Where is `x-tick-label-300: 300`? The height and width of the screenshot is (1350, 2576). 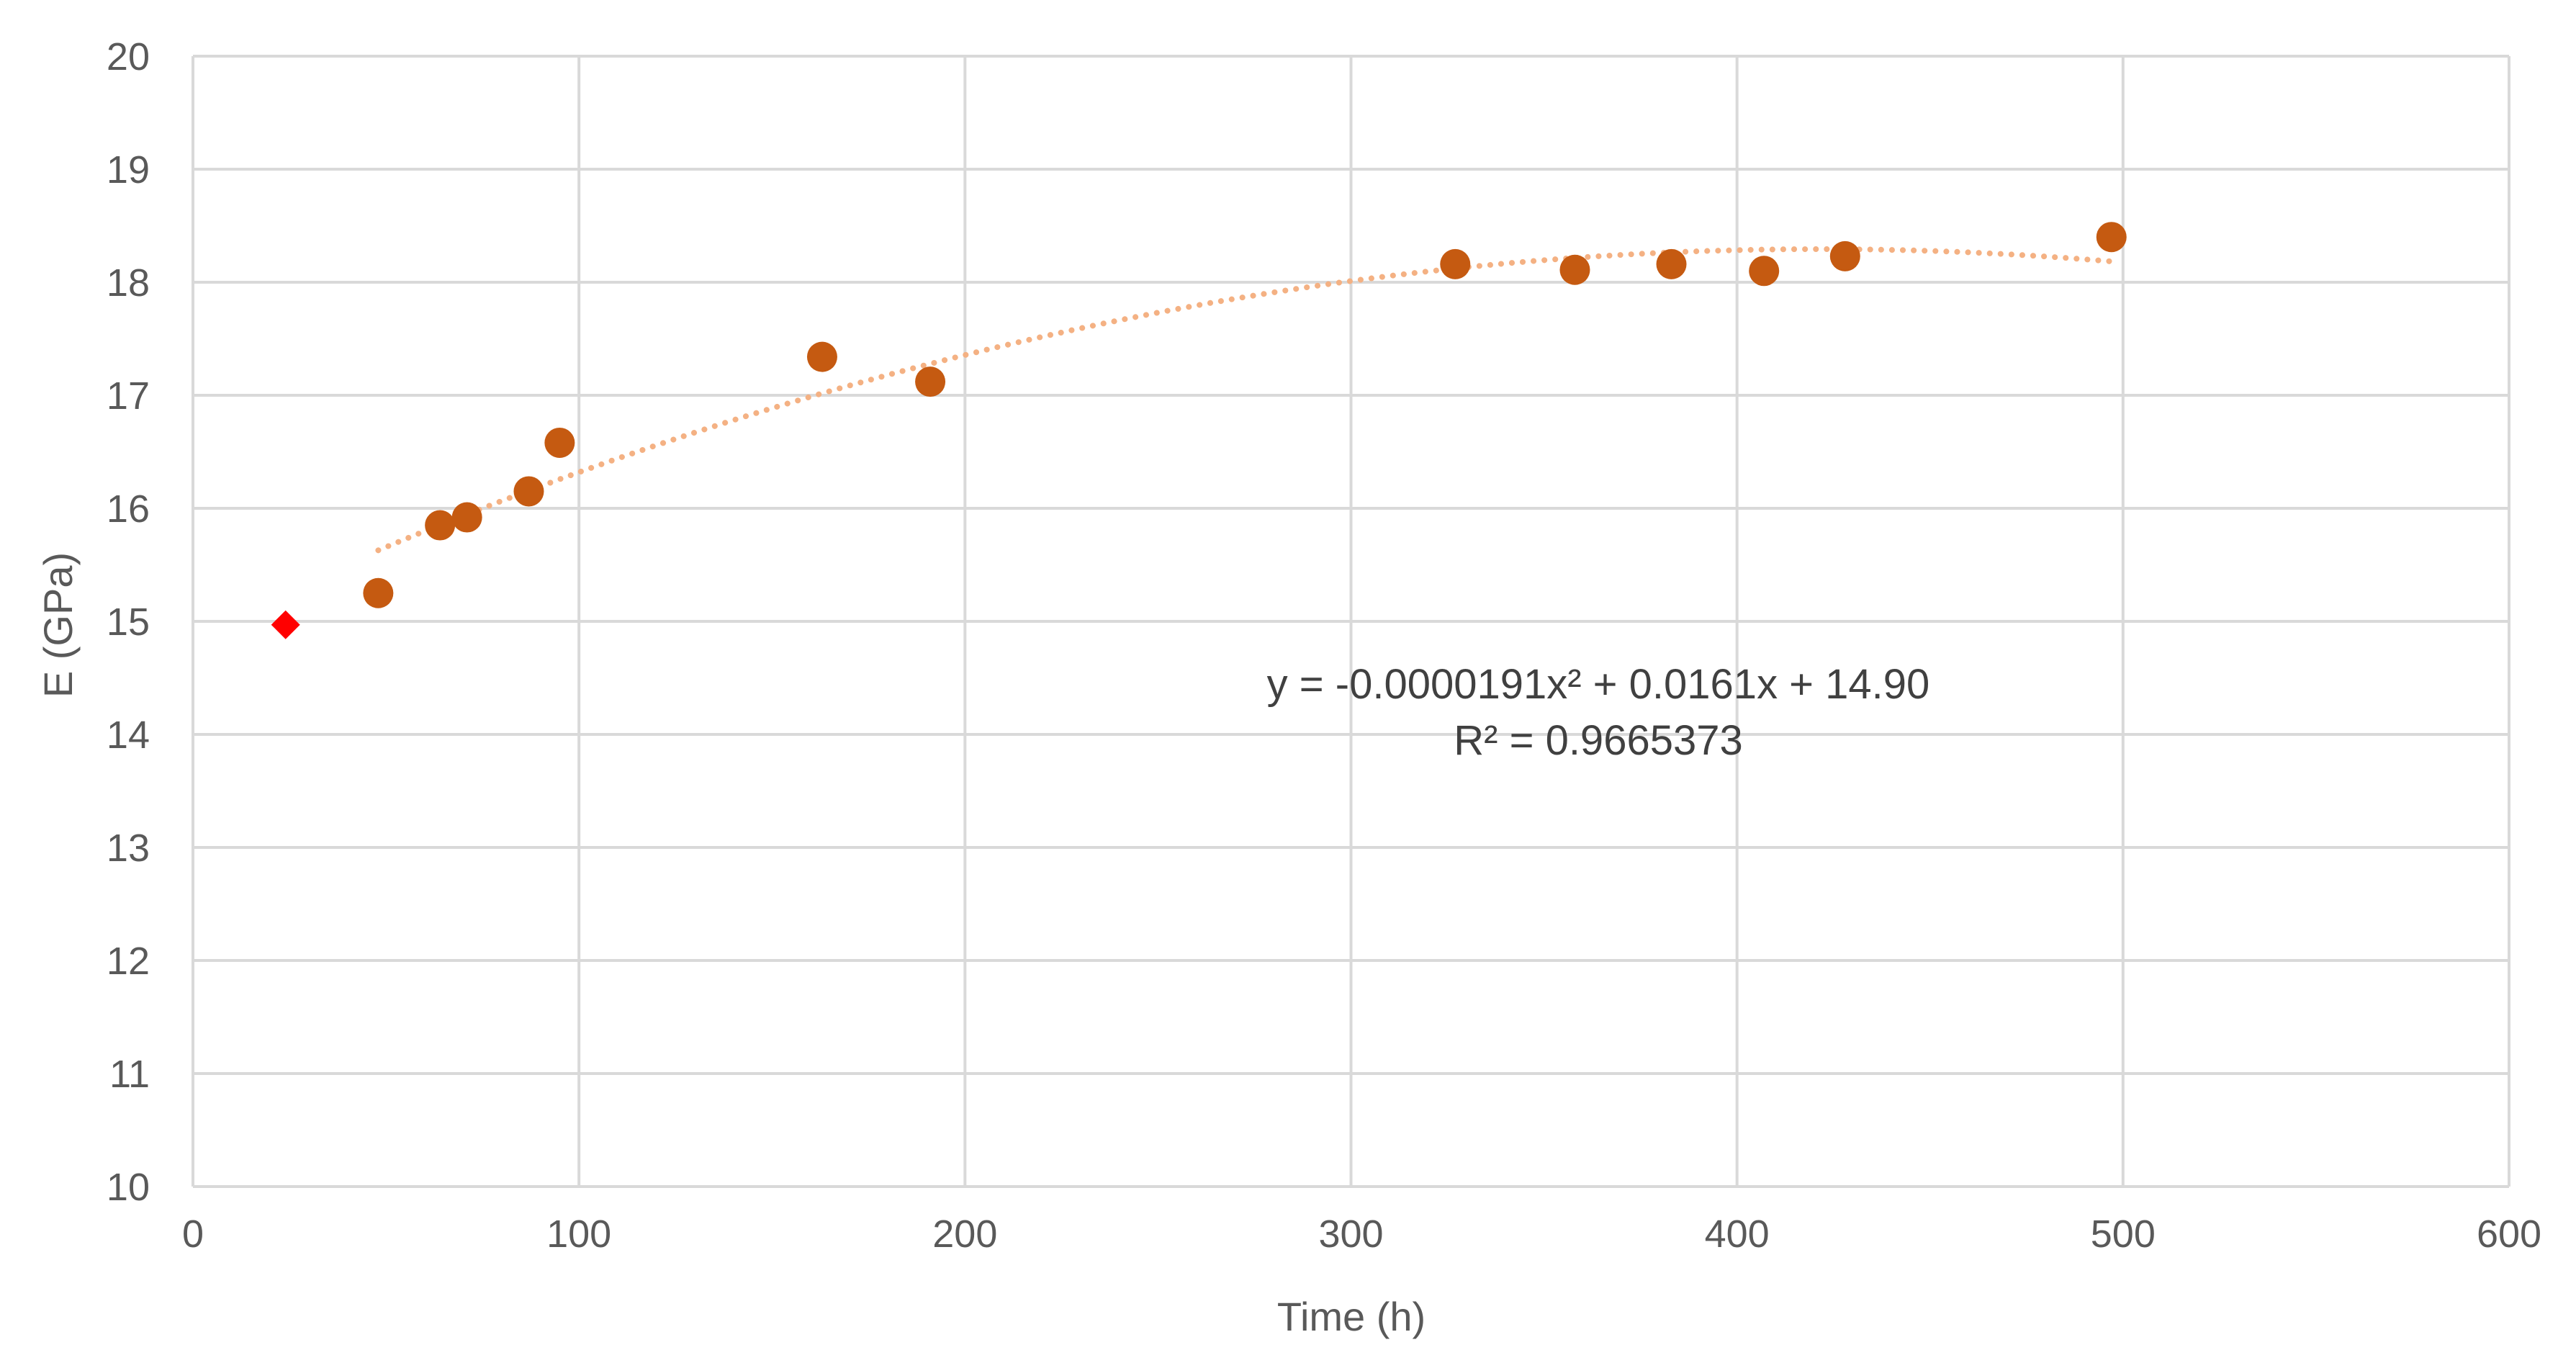
x-tick-label-300: 300 is located at coordinates (1350, 1234).